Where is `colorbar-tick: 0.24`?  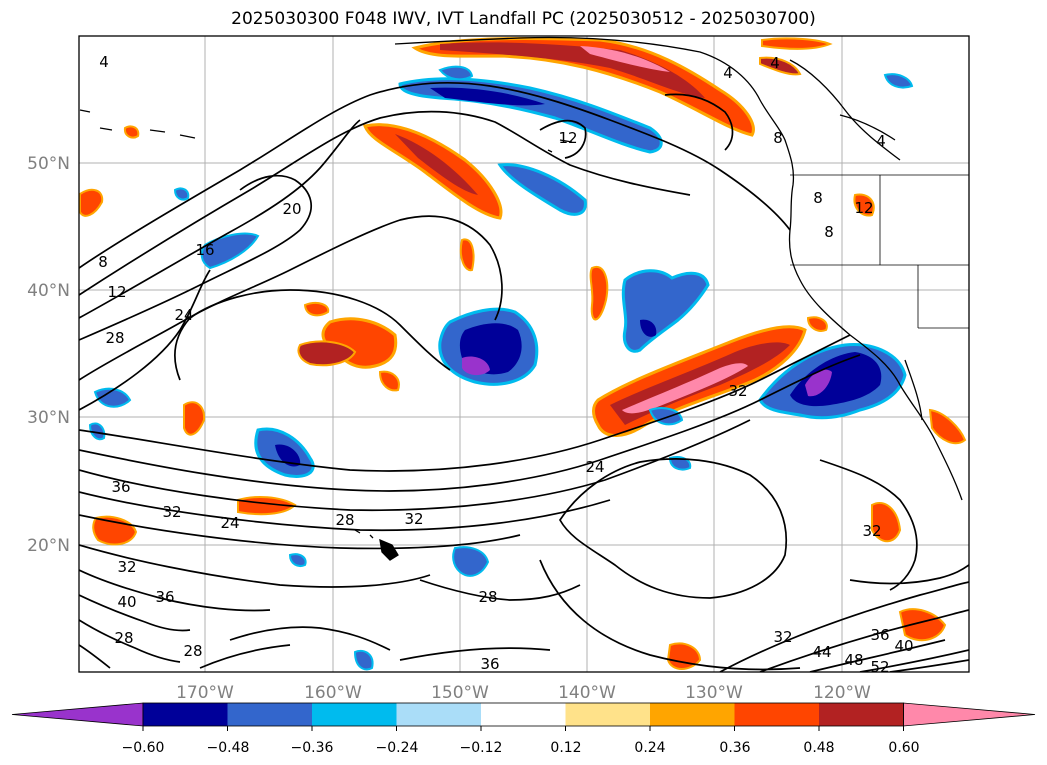 colorbar-tick: 0.24 is located at coordinates (649, 748).